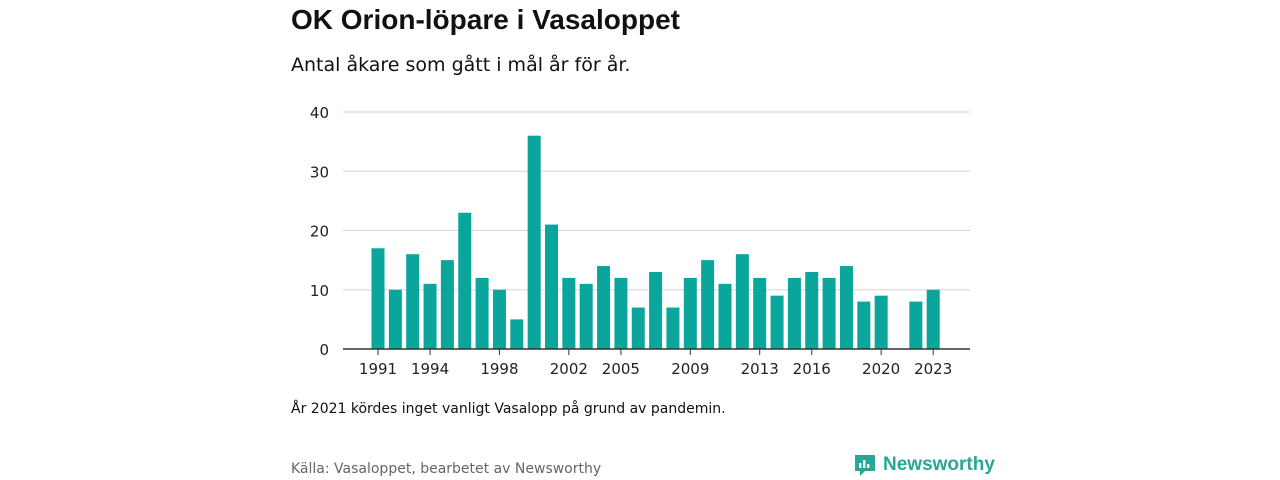 This screenshot has width=1280, height=480. Describe the element at coordinates (673, 328) in the screenshot. I see `bar-2008` at that location.